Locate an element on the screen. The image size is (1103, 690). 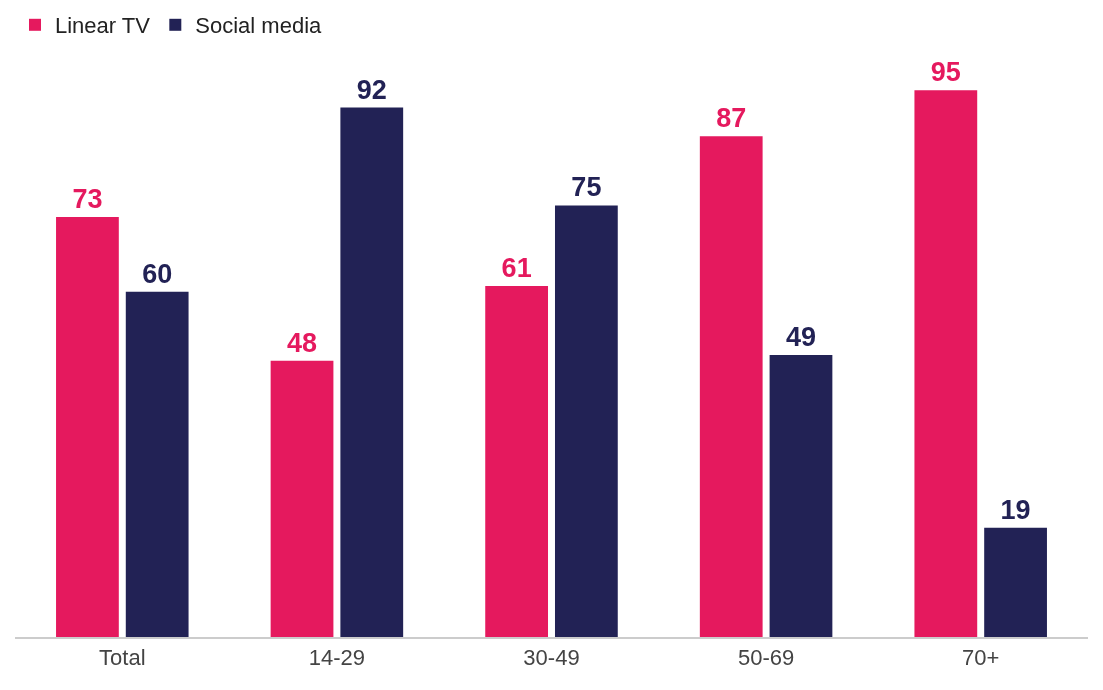
data-label: 49 is located at coordinates (800, 337).